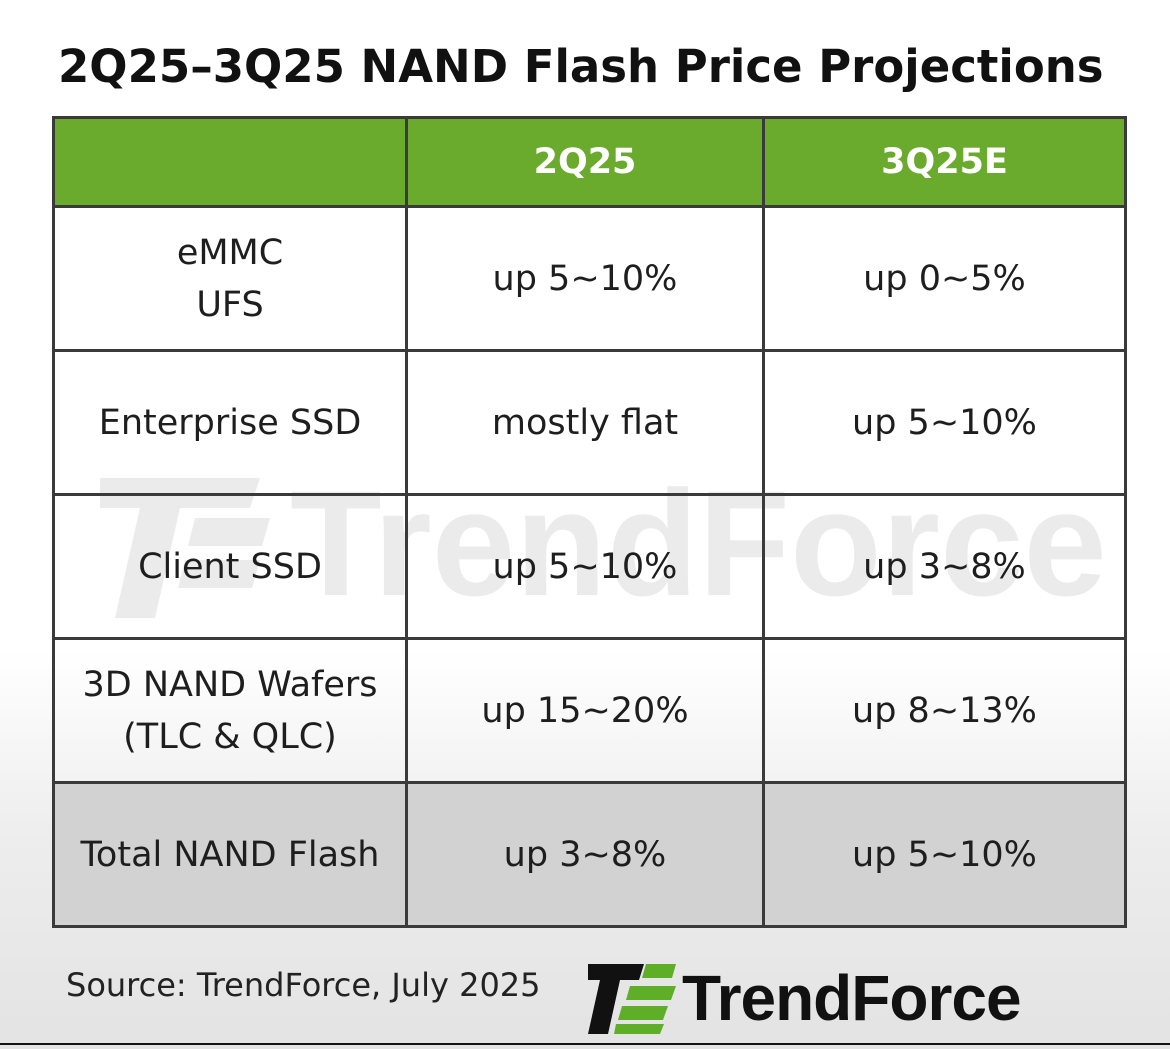 This screenshot has width=1170, height=1049. What do you see at coordinates (585, 422) in the screenshot?
I see `value-cell-2q25: mostly flat` at bounding box center [585, 422].